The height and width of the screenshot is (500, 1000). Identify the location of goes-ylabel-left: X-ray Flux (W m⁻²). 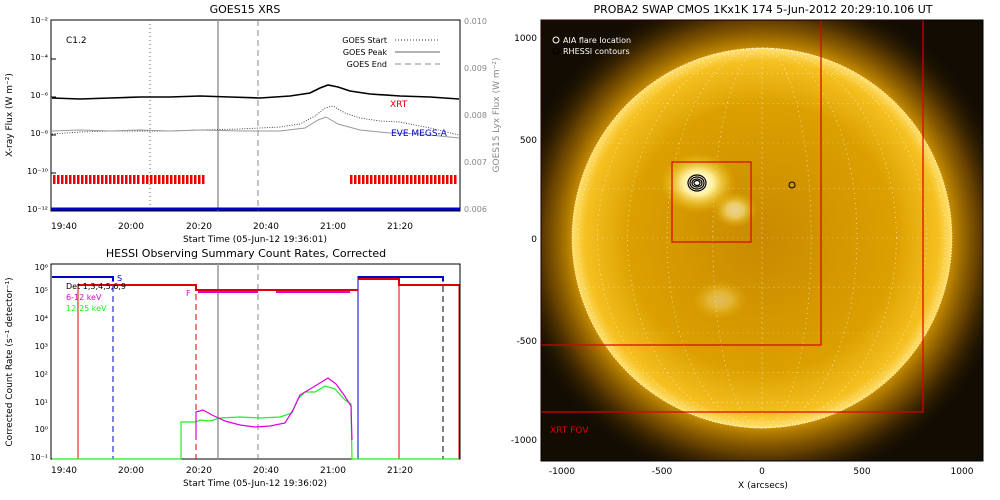
(10, 115).